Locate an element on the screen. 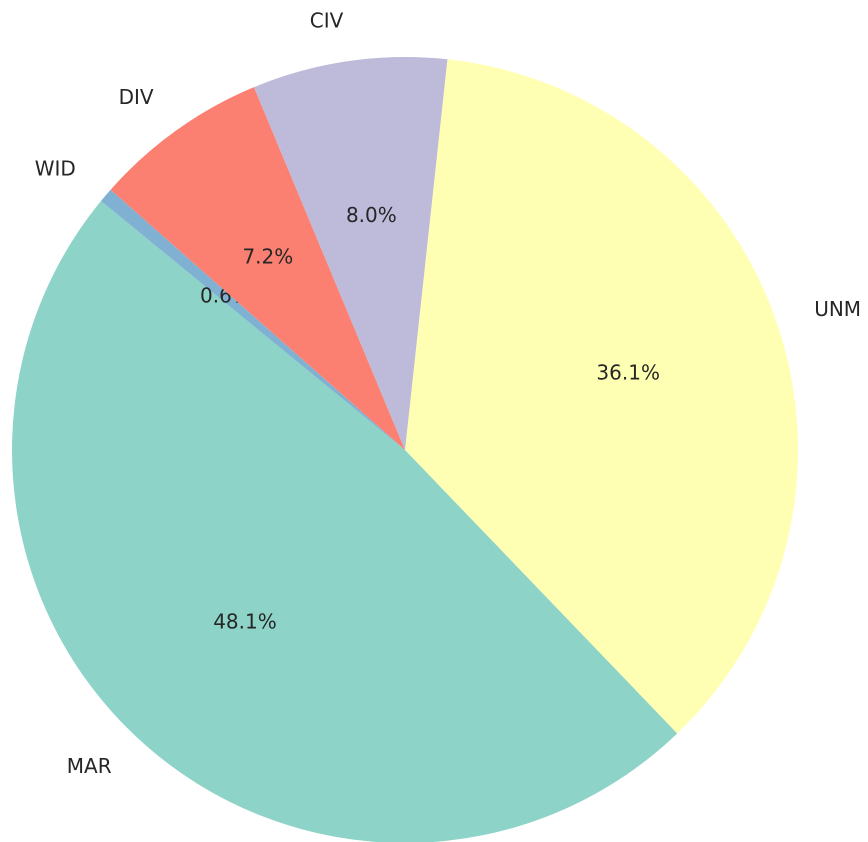 The width and height of the screenshot is (868, 842). slice-label: CIV is located at coordinates (327, 21).